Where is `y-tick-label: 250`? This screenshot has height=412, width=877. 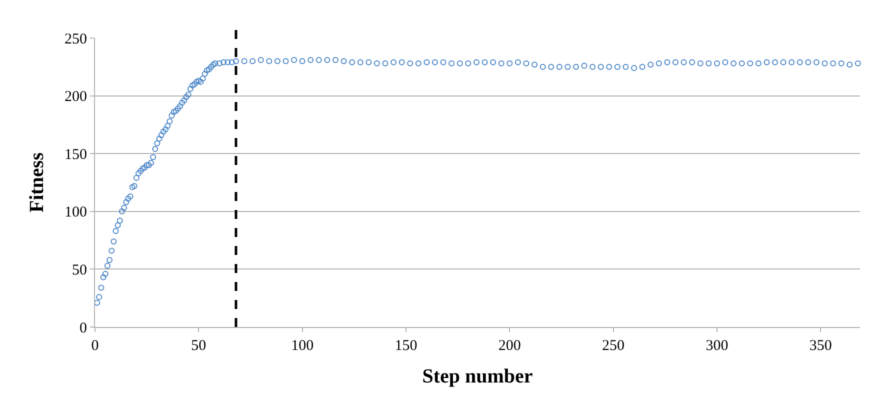
y-tick-label: 250 is located at coordinates (75, 39).